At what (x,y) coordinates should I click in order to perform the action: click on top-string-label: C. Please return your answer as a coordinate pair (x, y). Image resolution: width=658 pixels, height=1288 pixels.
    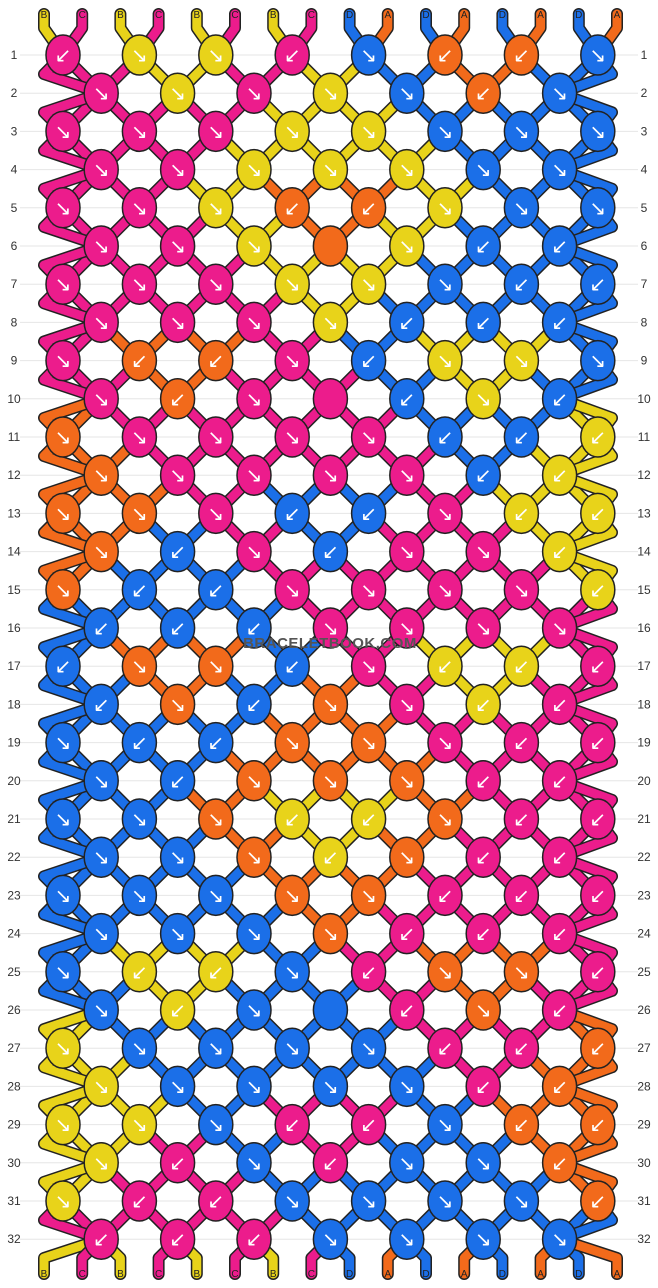
    Looking at the image, I should click on (158, 15).